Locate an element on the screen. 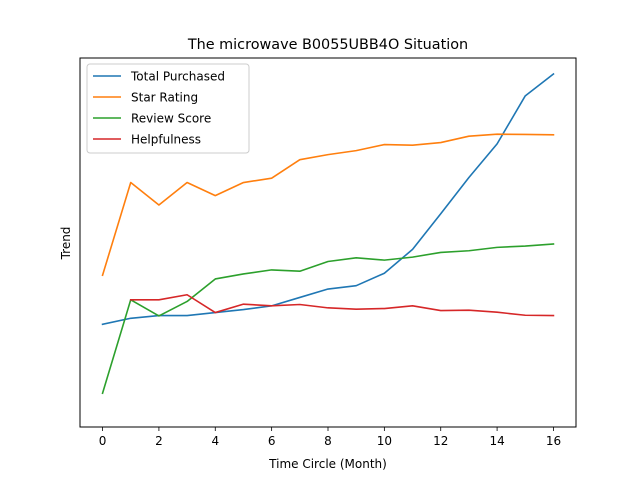 This screenshot has width=640, height=484. legend-label: Total Purchased is located at coordinates (177, 77).